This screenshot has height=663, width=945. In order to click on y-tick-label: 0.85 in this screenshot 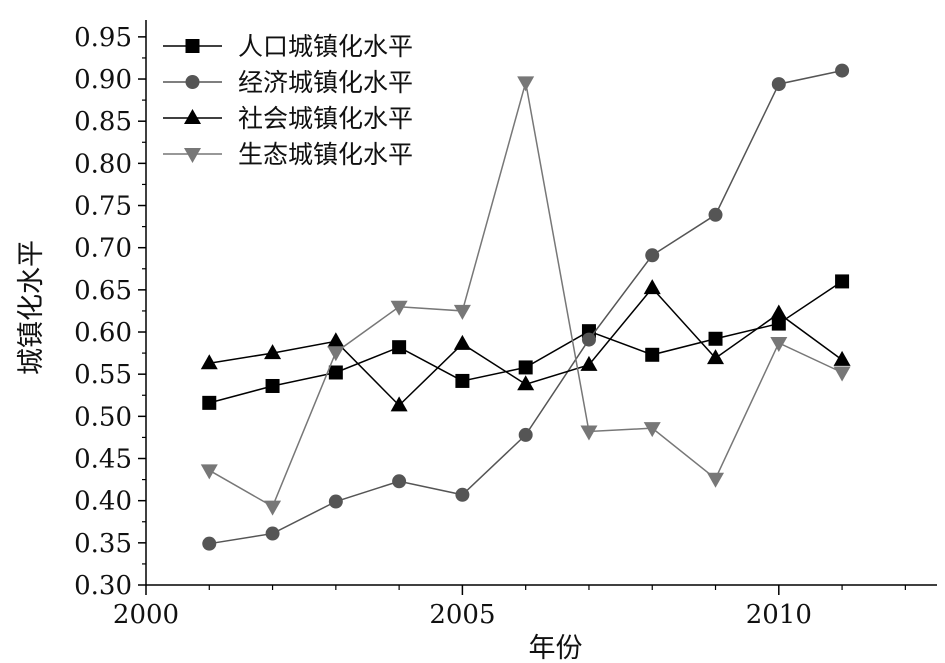, I will do `click(103, 122)`.